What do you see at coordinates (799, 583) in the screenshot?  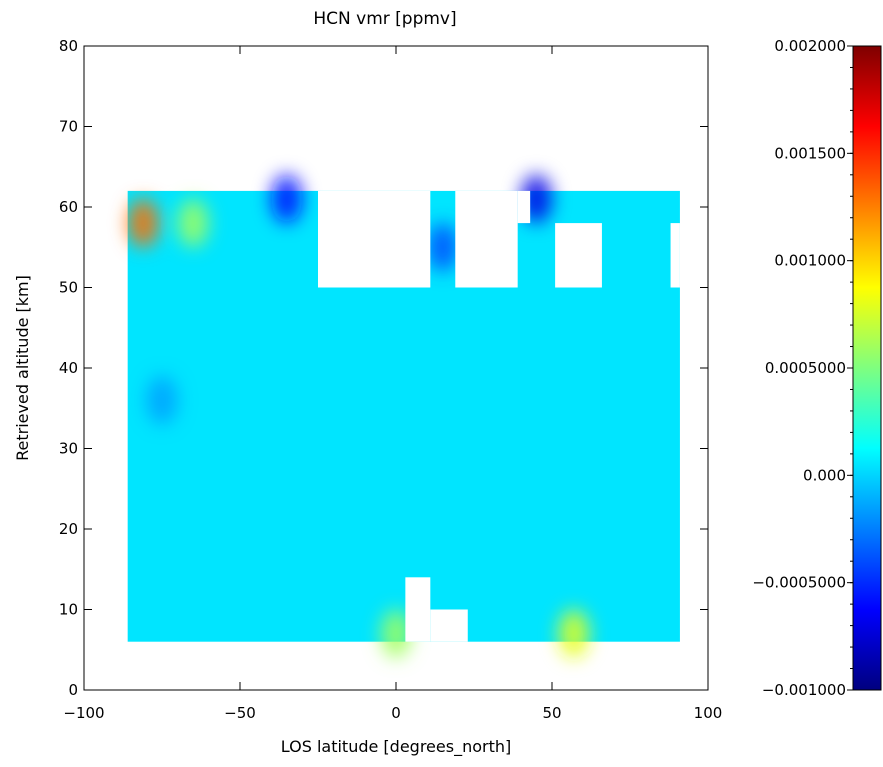 I see `colorbar-tick-label: −0.0005000` at bounding box center [799, 583].